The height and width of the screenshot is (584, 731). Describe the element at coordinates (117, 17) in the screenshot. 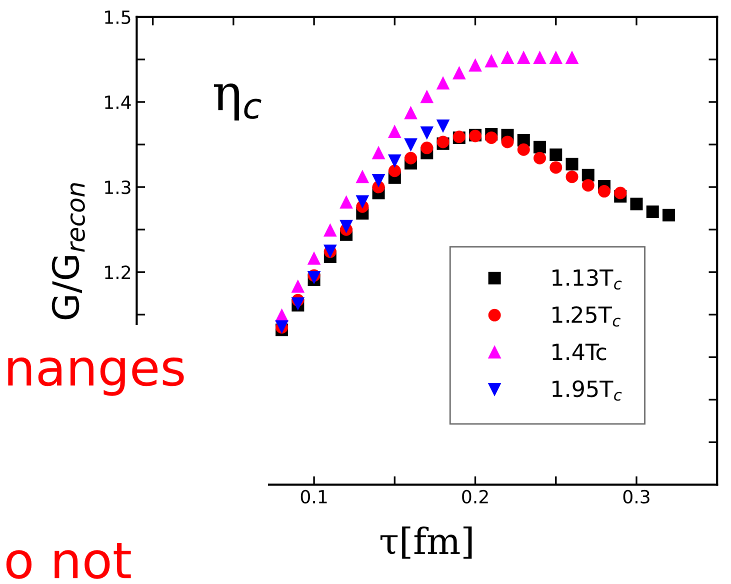

I see `y-tick-label: 1.5` at that location.